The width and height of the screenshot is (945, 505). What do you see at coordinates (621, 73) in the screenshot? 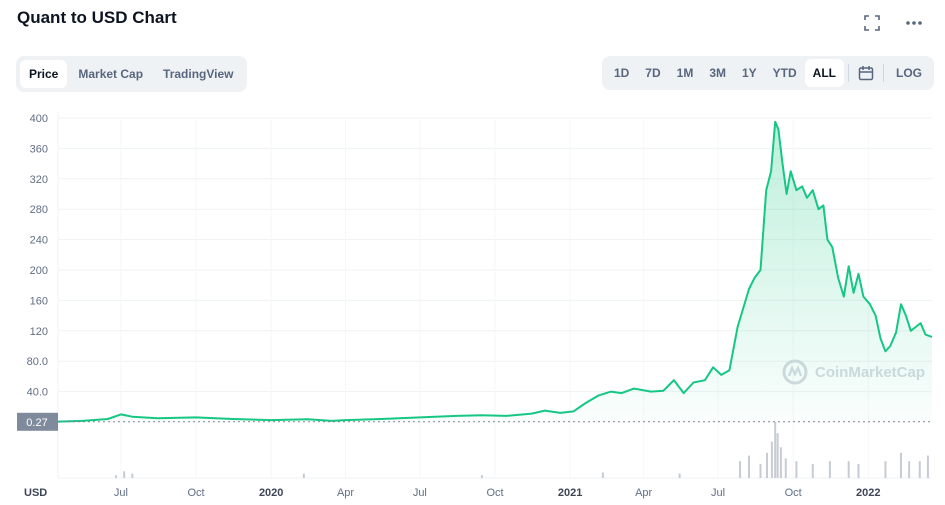
I see `range-1d: 1D` at bounding box center [621, 73].